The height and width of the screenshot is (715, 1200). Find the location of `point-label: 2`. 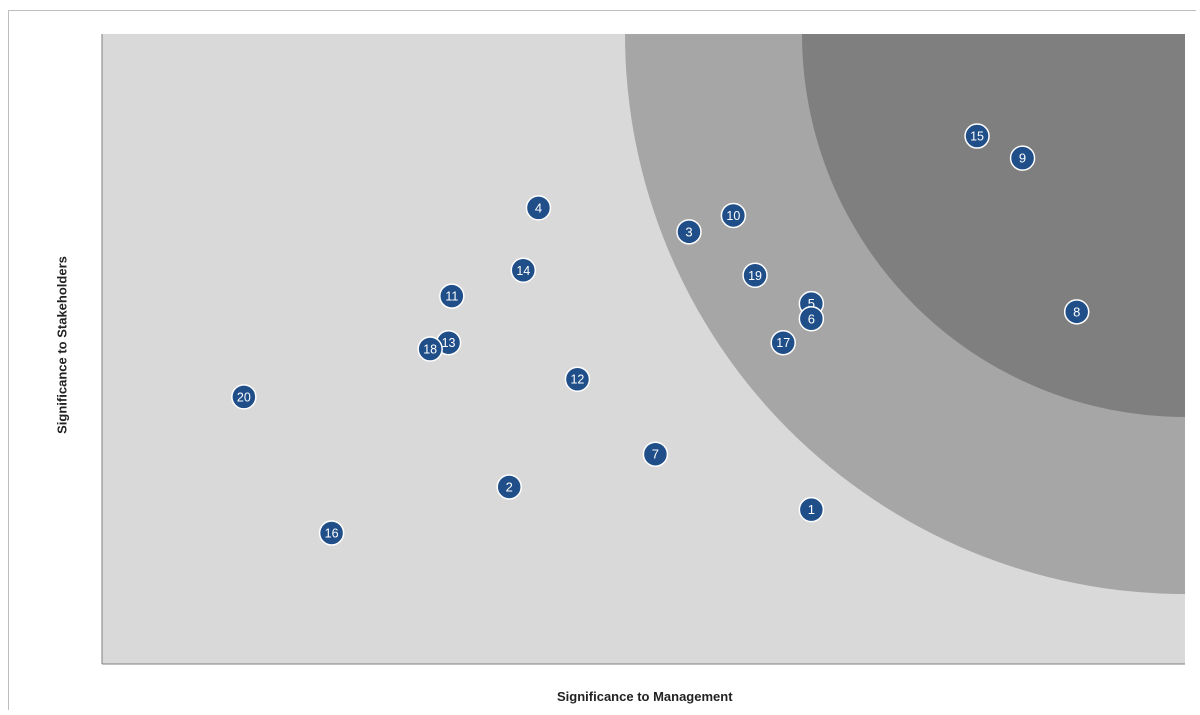

point-label: 2 is located at coordinates (509, 486).